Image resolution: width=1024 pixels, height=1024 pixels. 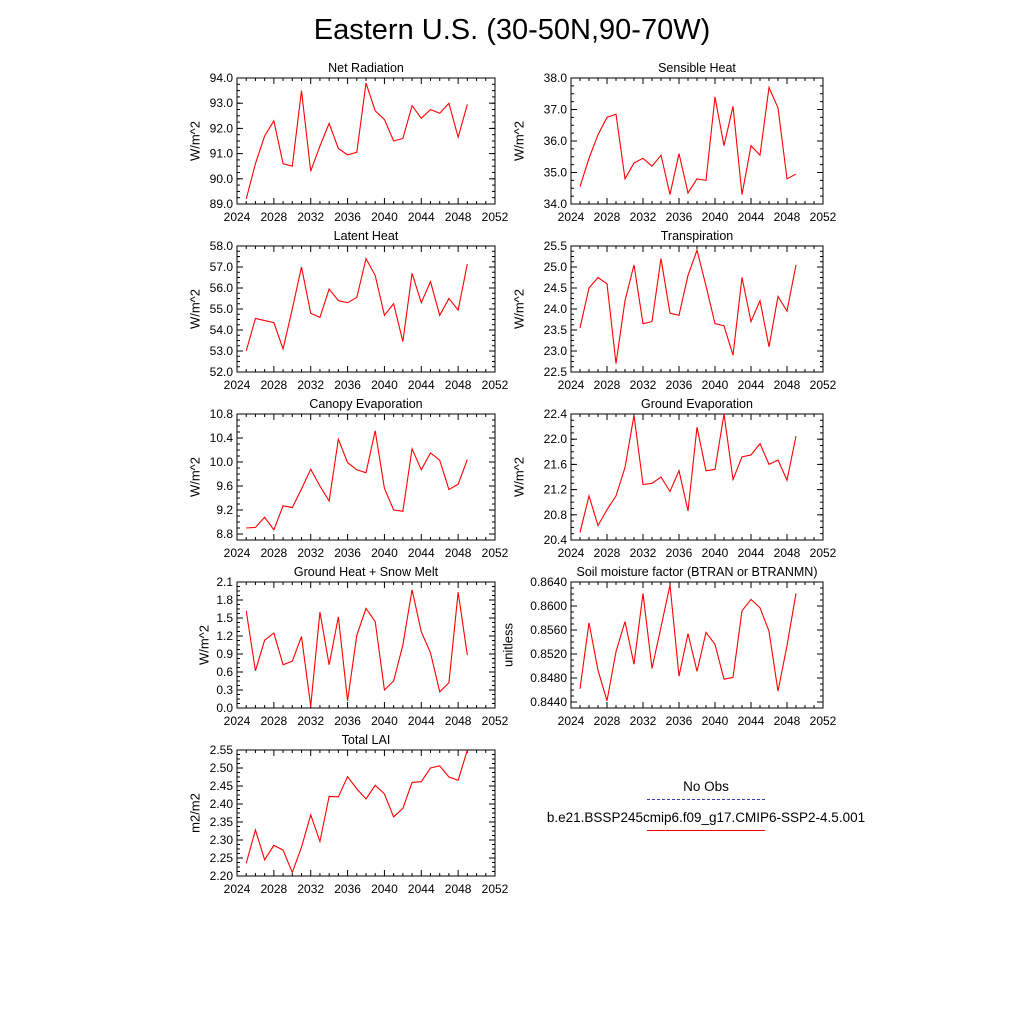 I want to click on legend-line-obs, so click(x=706, y=799).